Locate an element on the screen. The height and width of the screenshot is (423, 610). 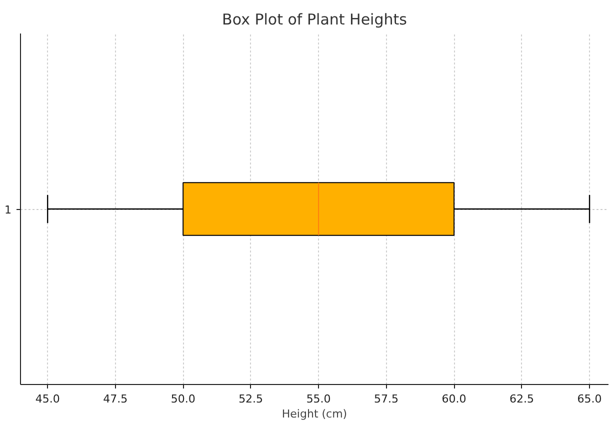
x-tick-label: 62.5 is located at coordinates (522, 399).